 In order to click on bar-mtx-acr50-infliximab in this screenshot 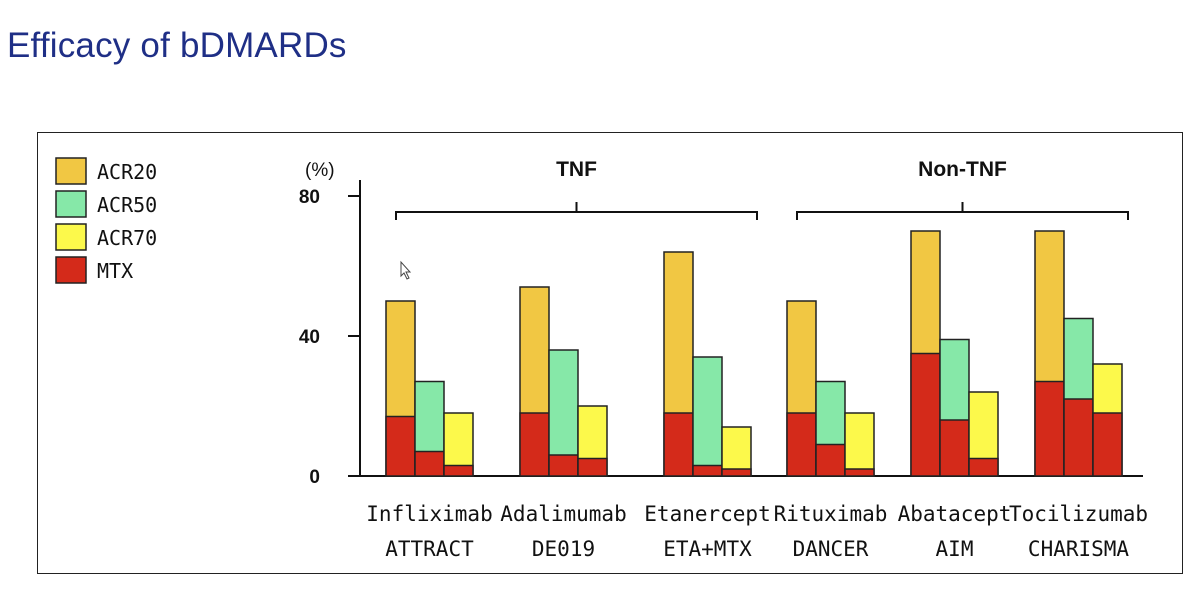, I will do `click(429, 463)`.